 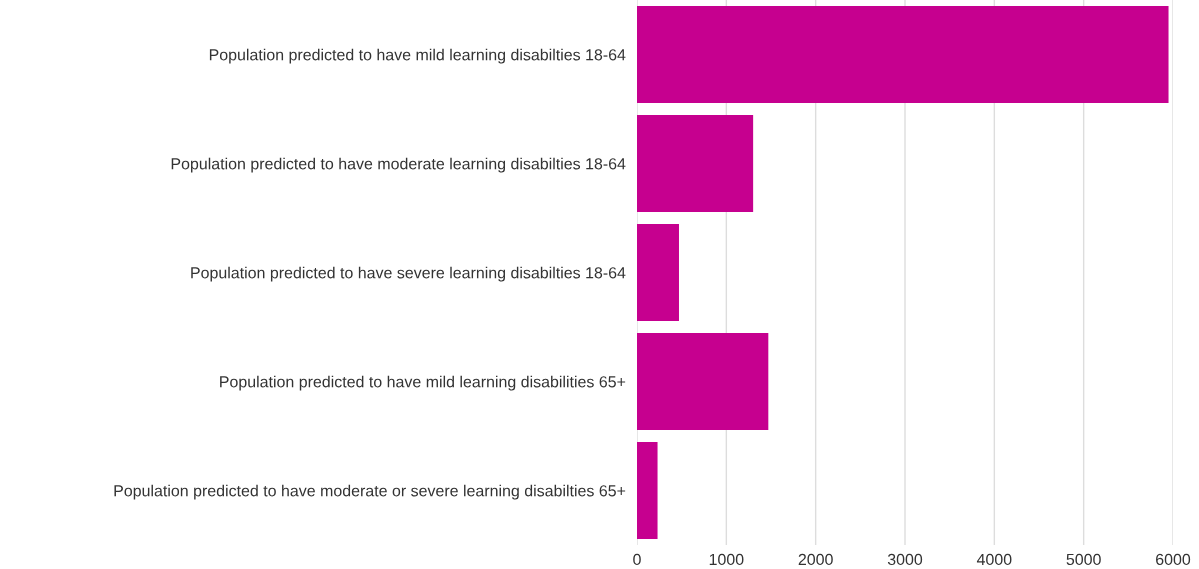 What do you see at coordinates (994, 559) in the screenshot?
I see `x-tick-label: 4000` at bounding box center [994, 559].